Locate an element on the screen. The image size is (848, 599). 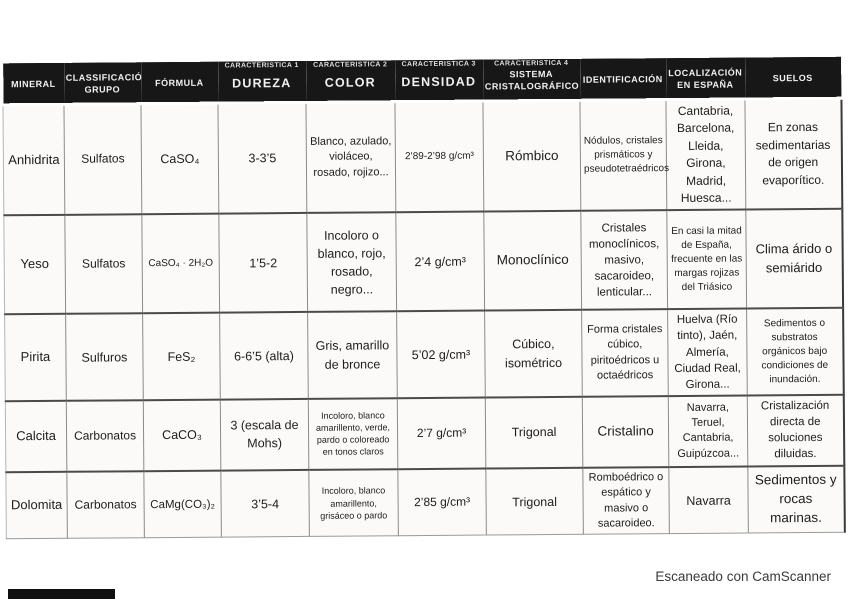
column-header-sistema: CARACTERÍSTICA 4 SISTEMA CRISTALOGRÁFICO is located at coordinates (531, 80).